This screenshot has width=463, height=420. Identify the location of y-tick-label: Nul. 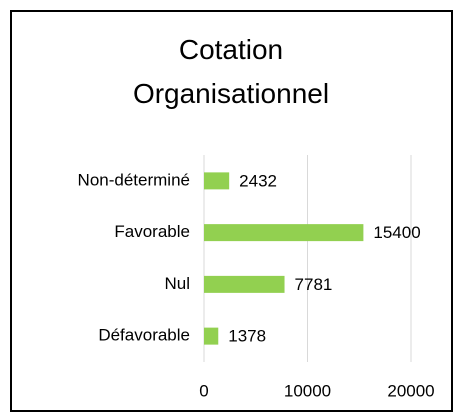
(177, 283).